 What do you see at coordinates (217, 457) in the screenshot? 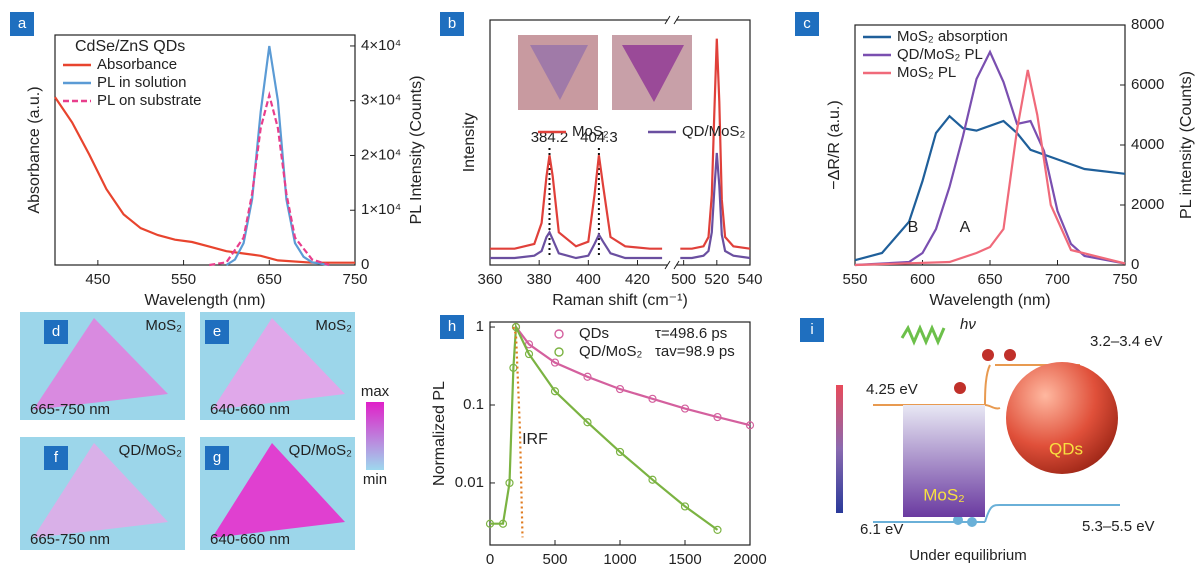
I see `panel-letter: g` at bounding box center [217, 457].